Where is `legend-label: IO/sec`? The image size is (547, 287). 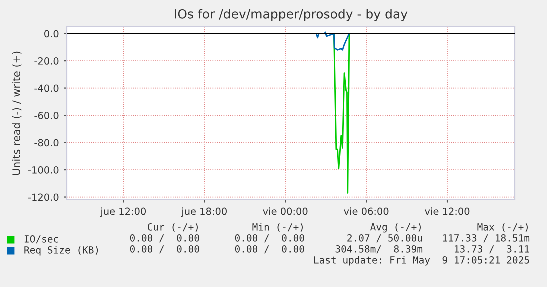
legend-label: IO/sec is located at coordinates (41, 239).